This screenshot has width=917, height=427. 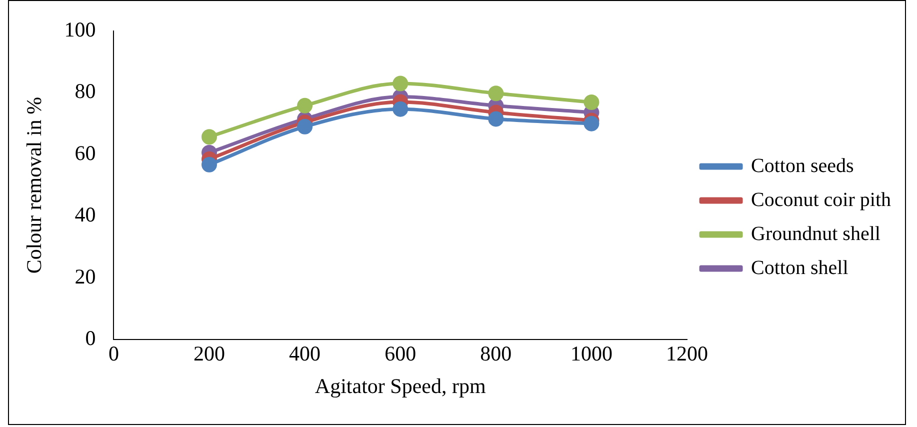 What do you see at coordinates (800, 267) in the screenshot?
I see `legend-label: Cotton shell` at bounding box center [800, 267].